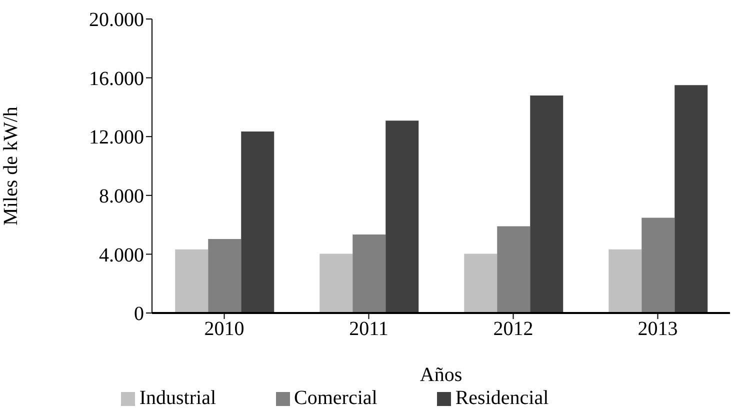  I want to click on y-axis-title: Miles de kW/h, so click(11, 166).